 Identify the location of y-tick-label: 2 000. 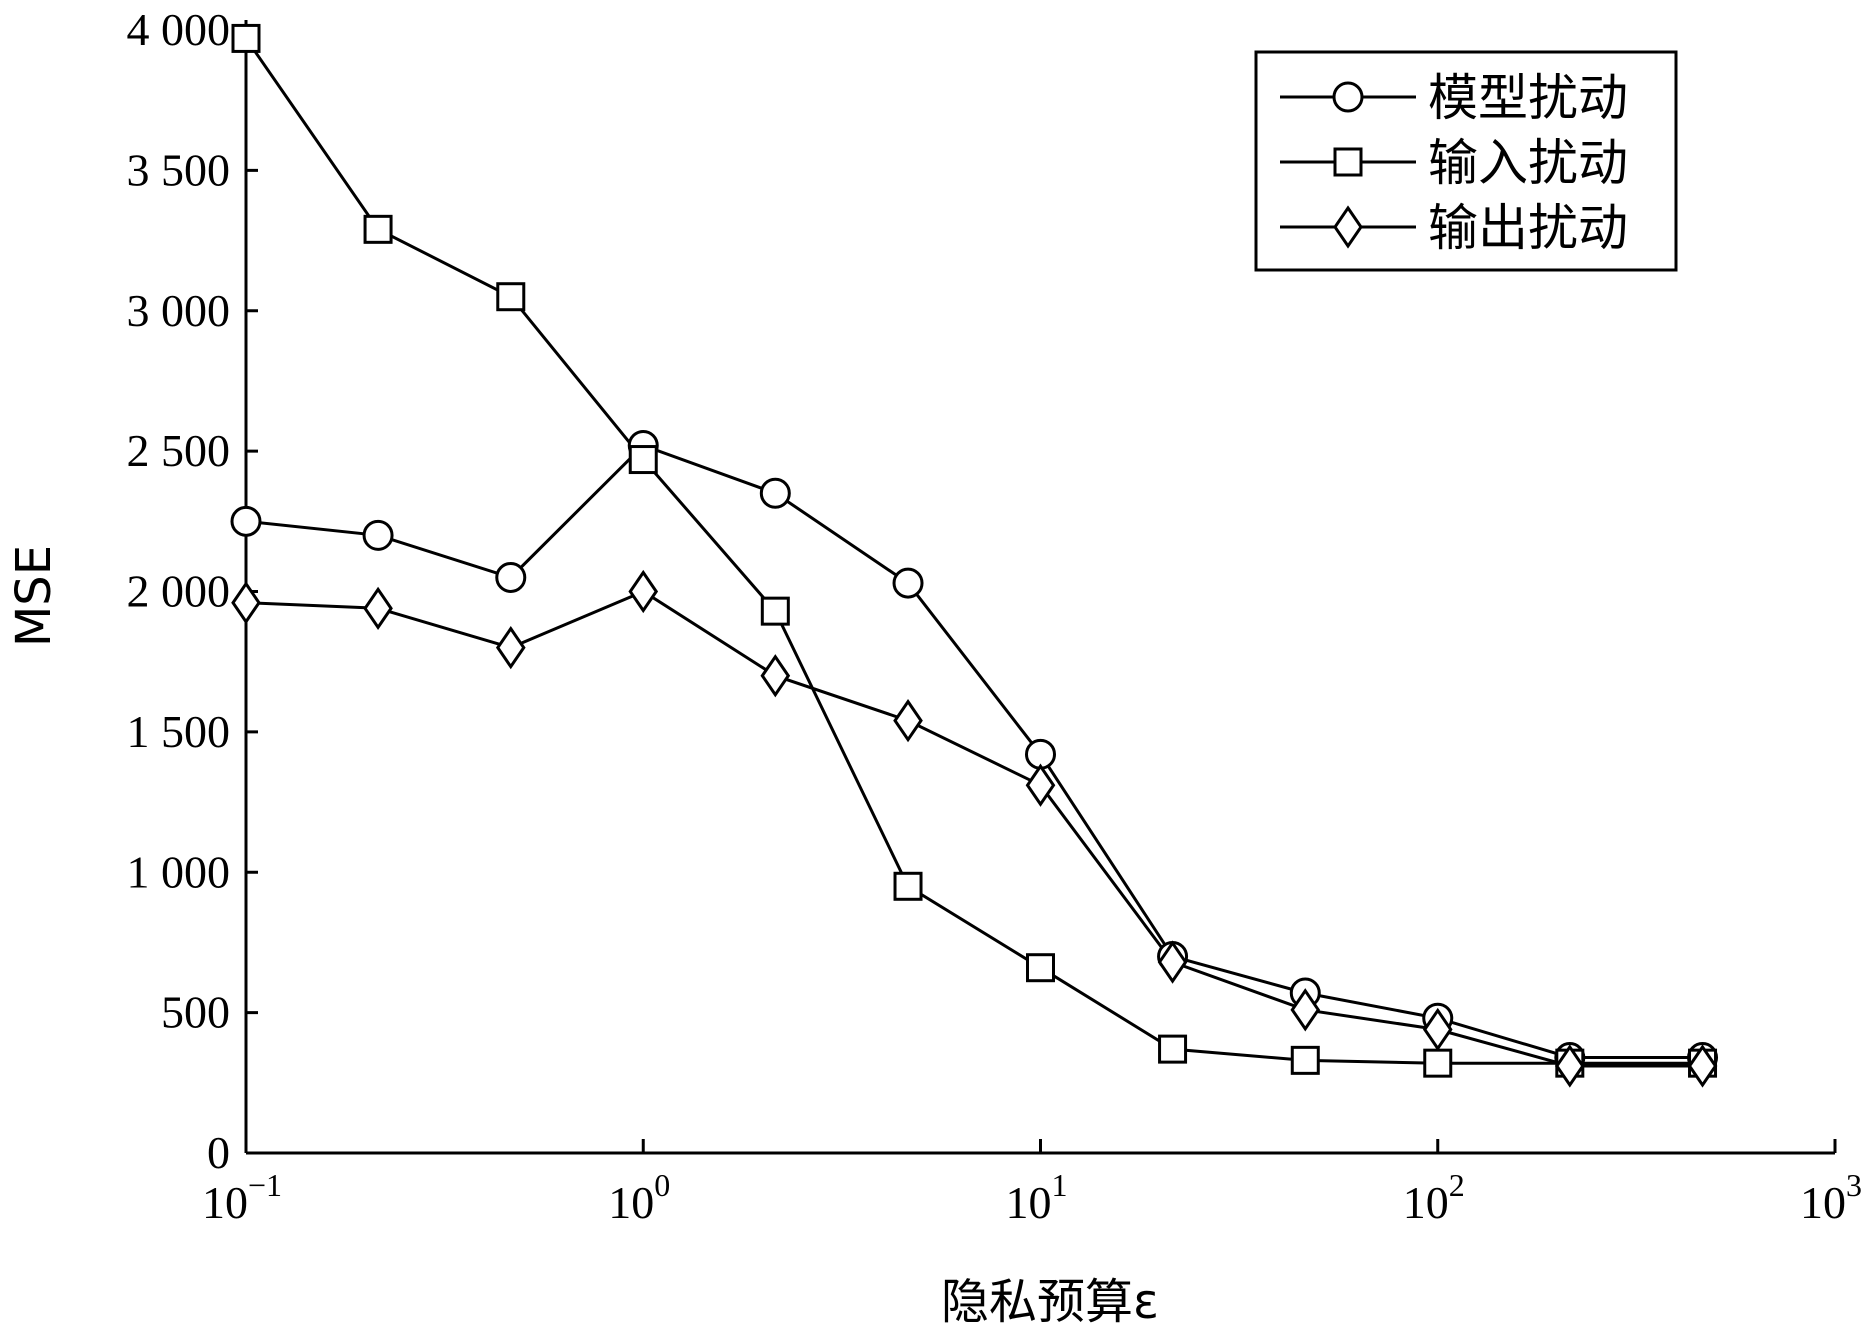
(179, 591).